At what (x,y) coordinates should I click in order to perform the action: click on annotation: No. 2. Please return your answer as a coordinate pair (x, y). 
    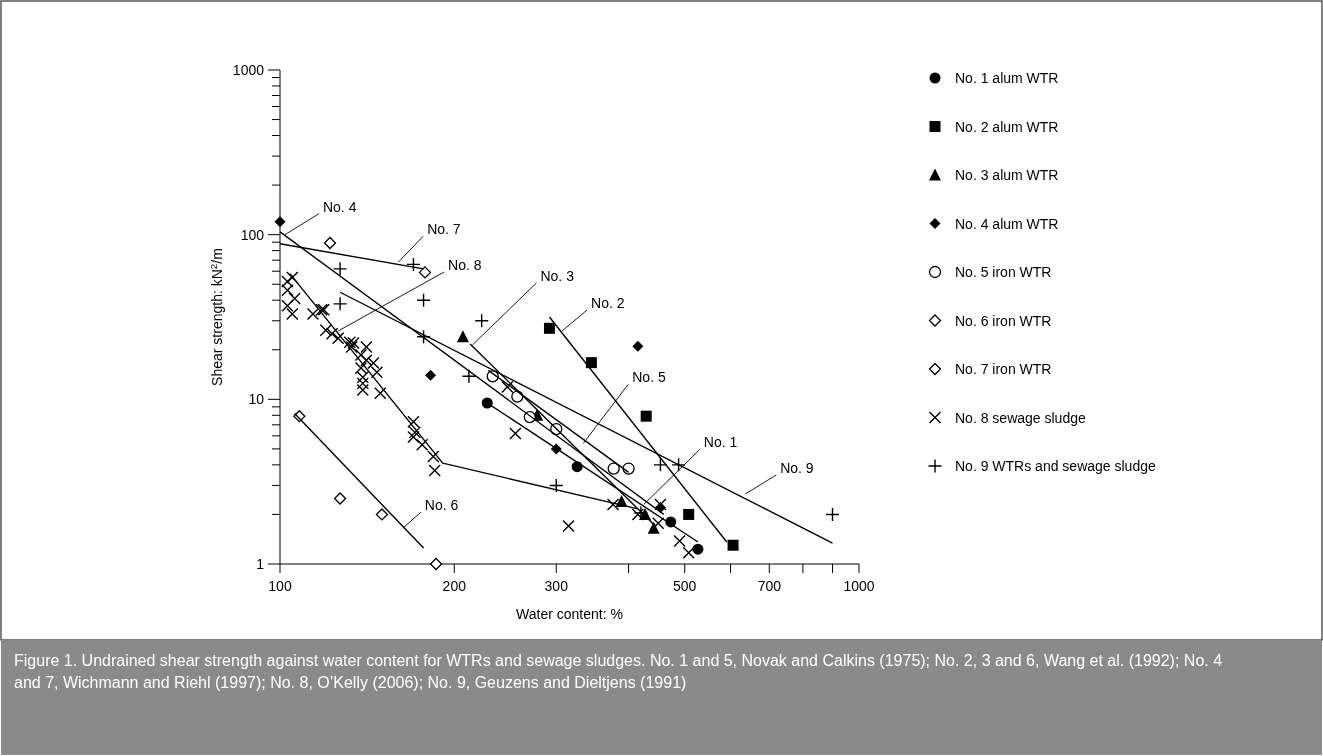
    Looking at the image, I should click on (608, 303).